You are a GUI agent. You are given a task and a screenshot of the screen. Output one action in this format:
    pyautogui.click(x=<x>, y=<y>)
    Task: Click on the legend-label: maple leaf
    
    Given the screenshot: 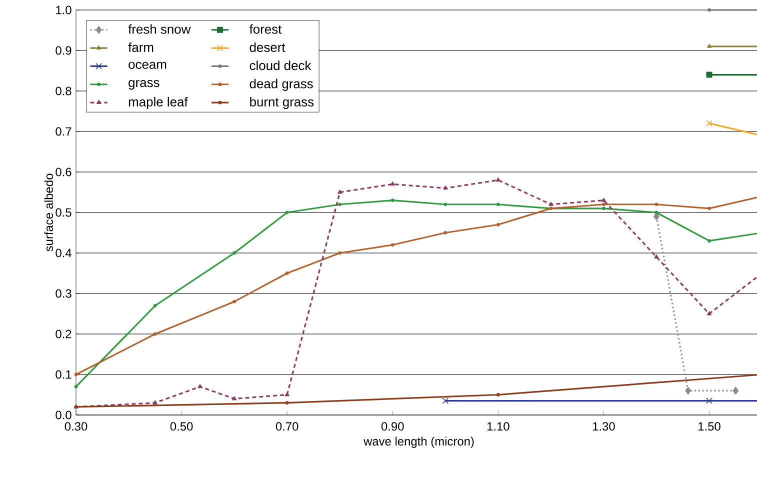 What is the action you would take?
    pyautogui.click(x=158, y=103)
    